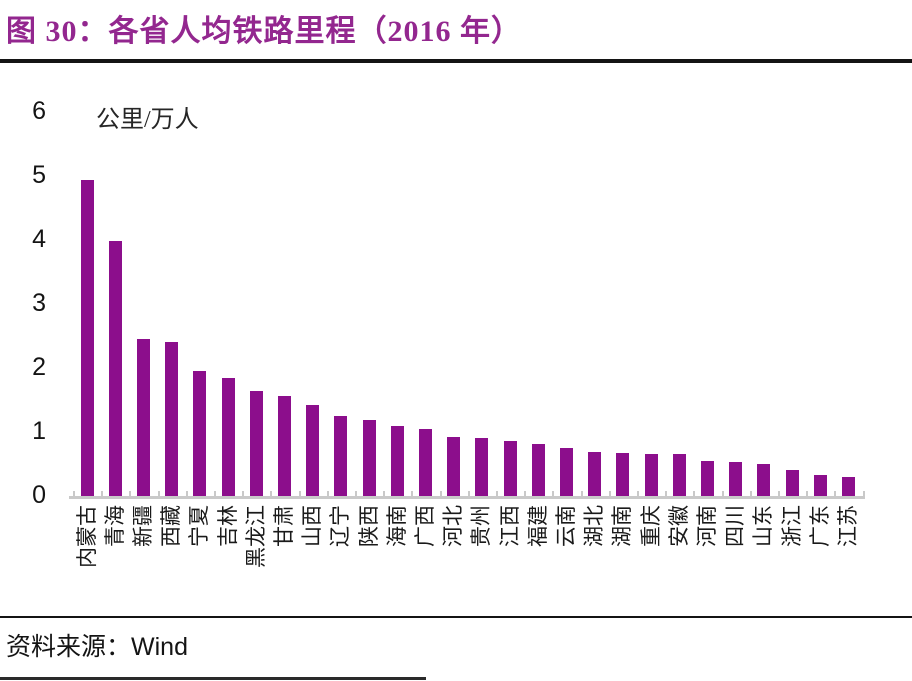 Image resolution: width=912 pixels, height=681 pixels. Describe the element at coordinates (678, 526) in the screenshot. I see `x-label-安徽: 安徽` at that location.